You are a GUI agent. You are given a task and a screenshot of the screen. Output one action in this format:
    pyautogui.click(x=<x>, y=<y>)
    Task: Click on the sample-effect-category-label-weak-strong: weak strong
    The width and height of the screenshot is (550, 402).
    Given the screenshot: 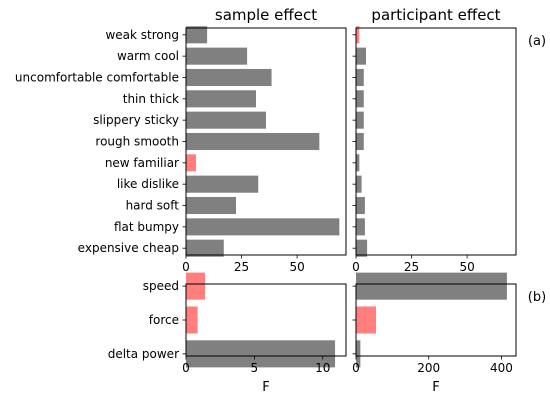 What is the action you would take?
    pyautogui.click(x=142, y=35)
    